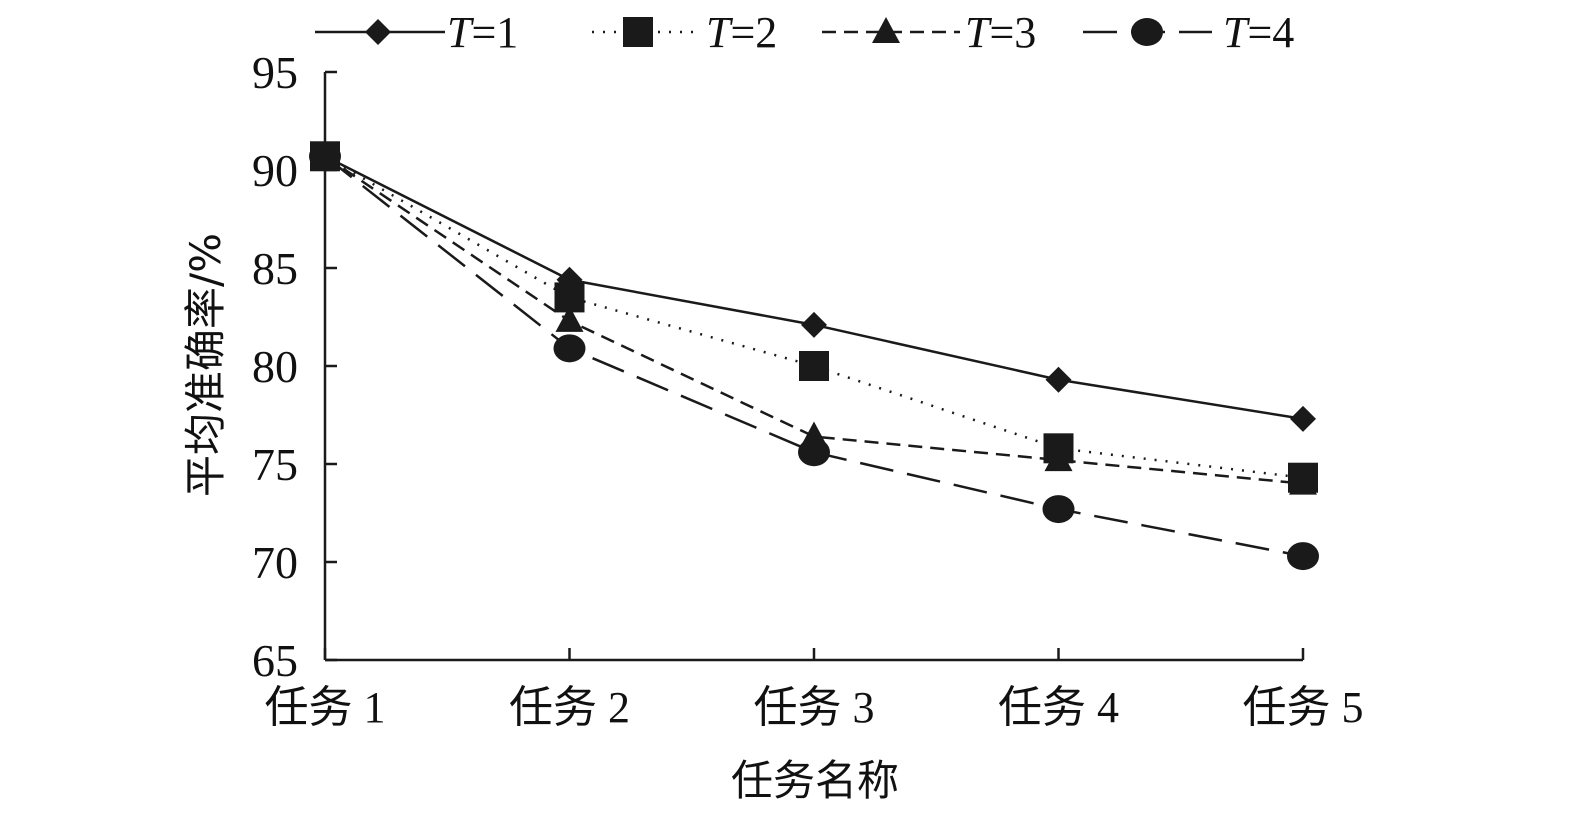  I want to click on legend-label: T=3, so click(1000, 32).